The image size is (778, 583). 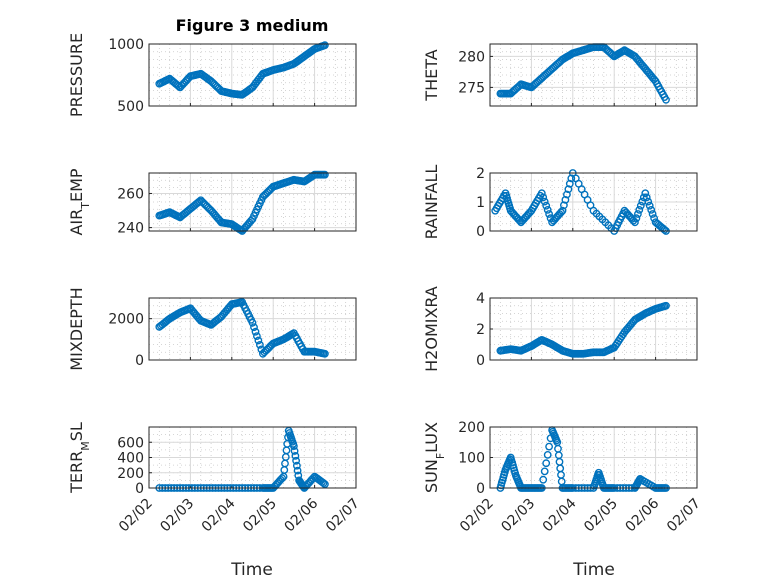 I want to click on subplot-pressure: 500 1000 PRESSURE, so click(x=212, y=75).